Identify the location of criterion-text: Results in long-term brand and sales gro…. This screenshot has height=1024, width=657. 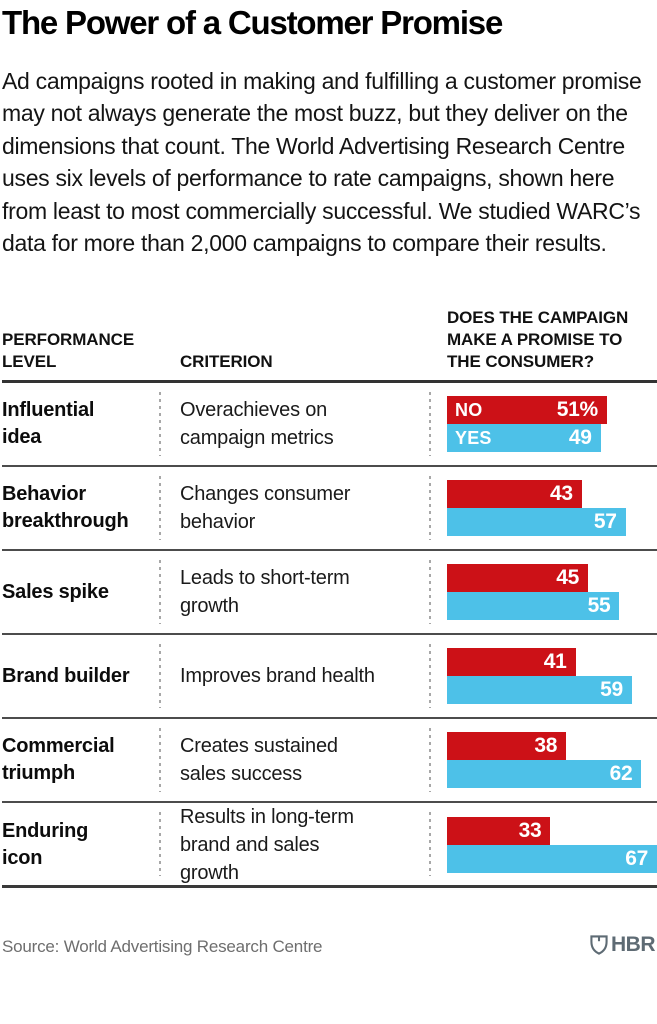
(267, 845).